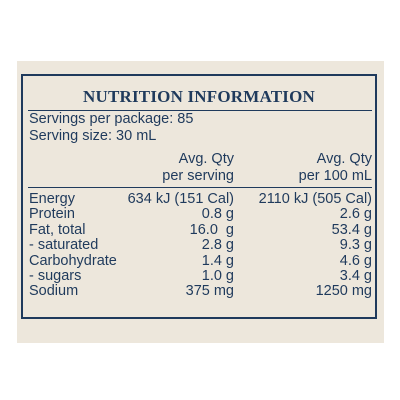 This screenshot has width=400, height=400. Describe the element at coordinates (55, 275) in the screenshot. I see `nutrient-label: - sugars` at that location.